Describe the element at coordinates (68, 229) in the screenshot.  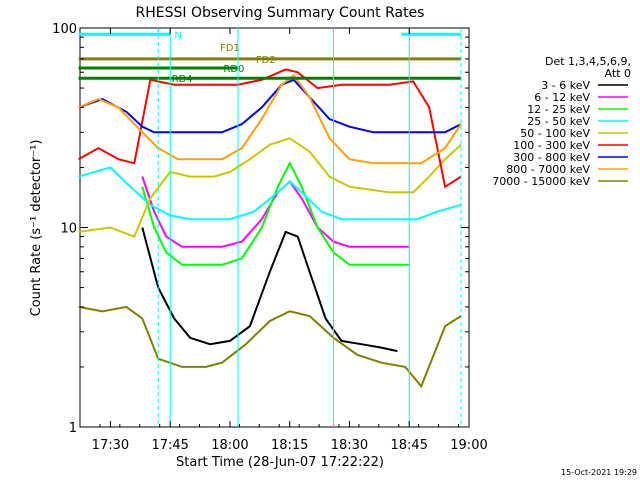
I see `y-tick-label-1: 10` at that location.